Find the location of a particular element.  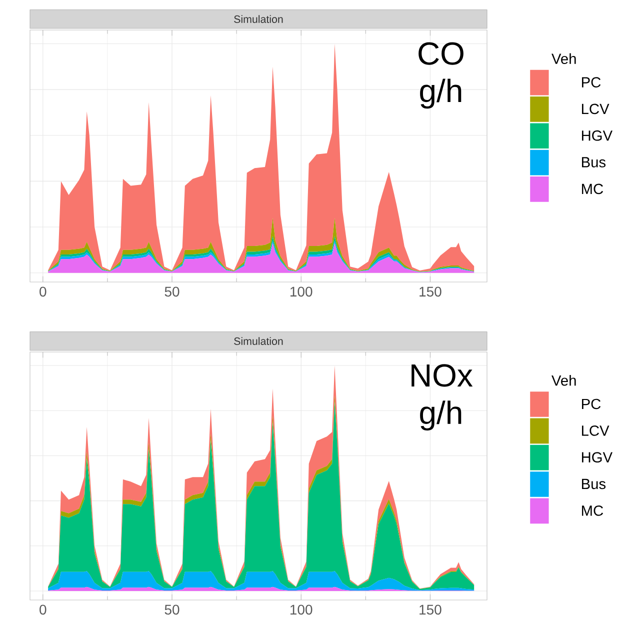

annotation: CO g/h is located at coordinates (441, 75).